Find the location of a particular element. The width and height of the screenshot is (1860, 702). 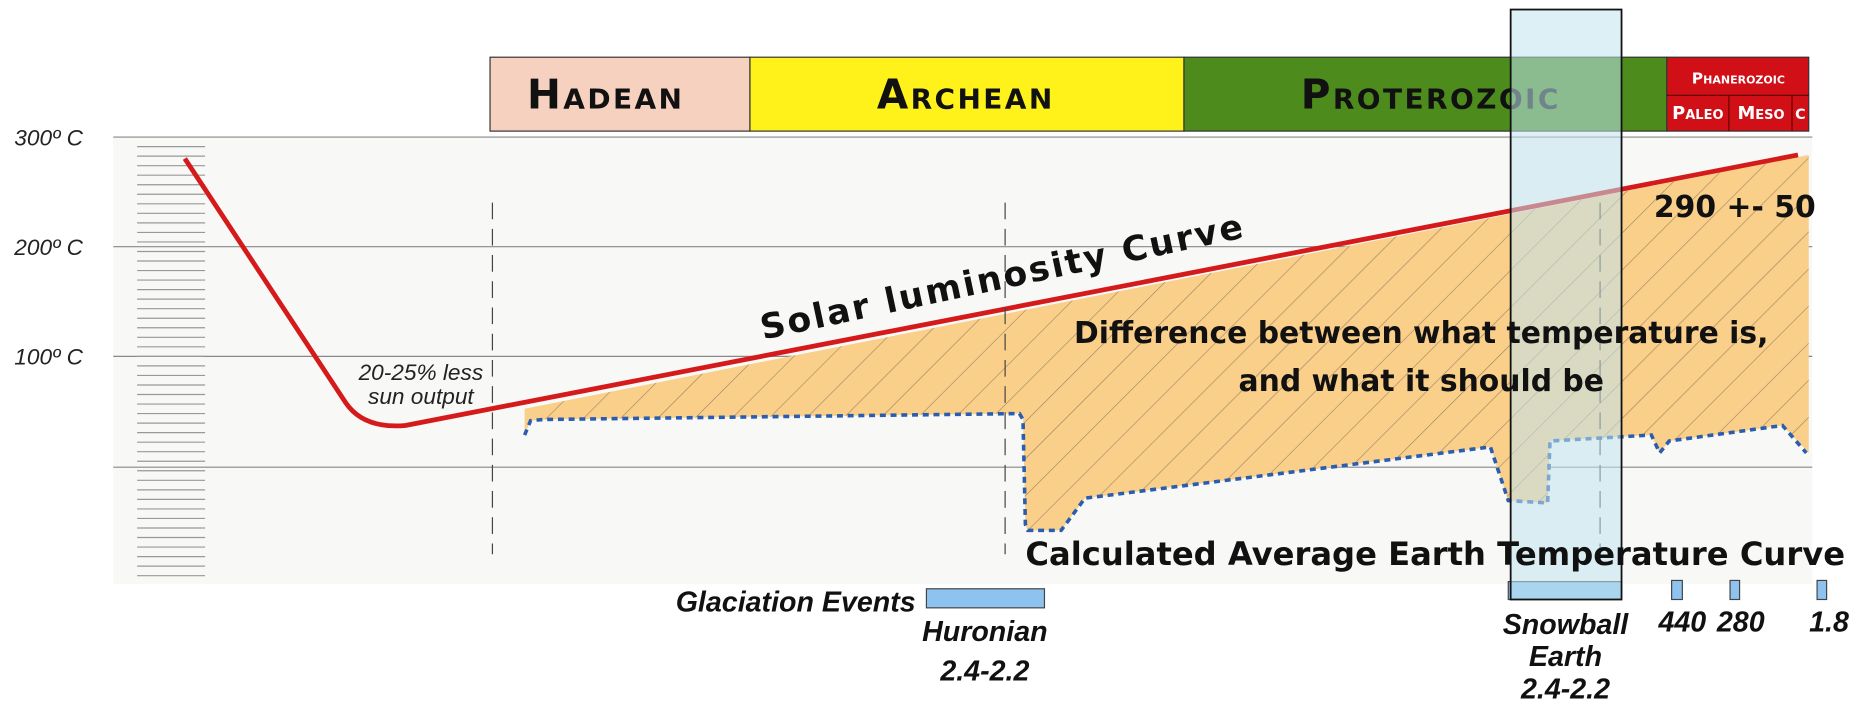

eon-label: Hadean is located at coordinates (605, 94).